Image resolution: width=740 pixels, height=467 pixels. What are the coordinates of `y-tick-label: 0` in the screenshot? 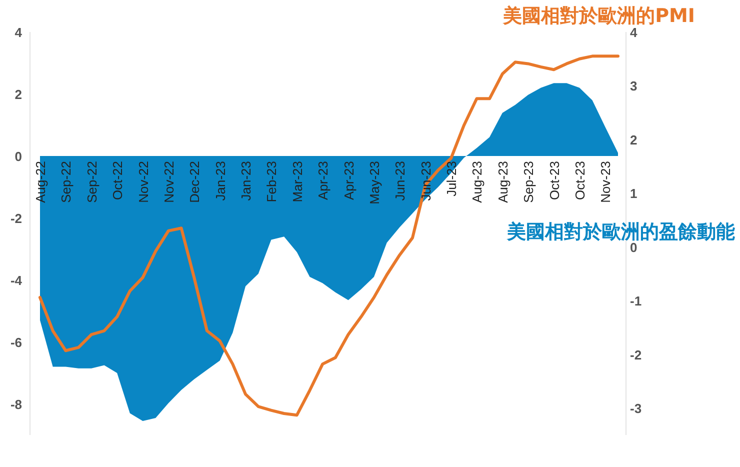 It's located at (18, 156).